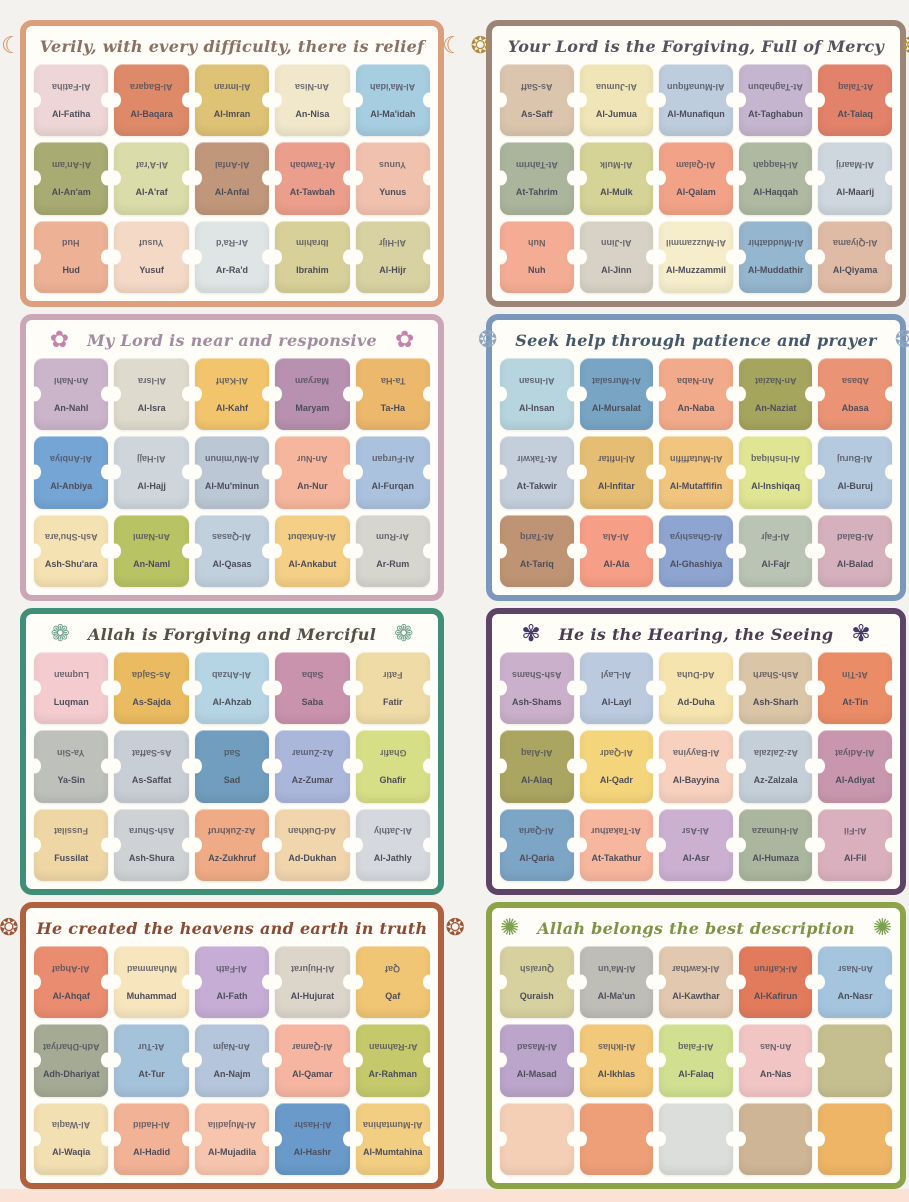 The height and width of the screenshot is (1202, 909). I want to click on surah-name: At-Tariq, so click(536, 564).